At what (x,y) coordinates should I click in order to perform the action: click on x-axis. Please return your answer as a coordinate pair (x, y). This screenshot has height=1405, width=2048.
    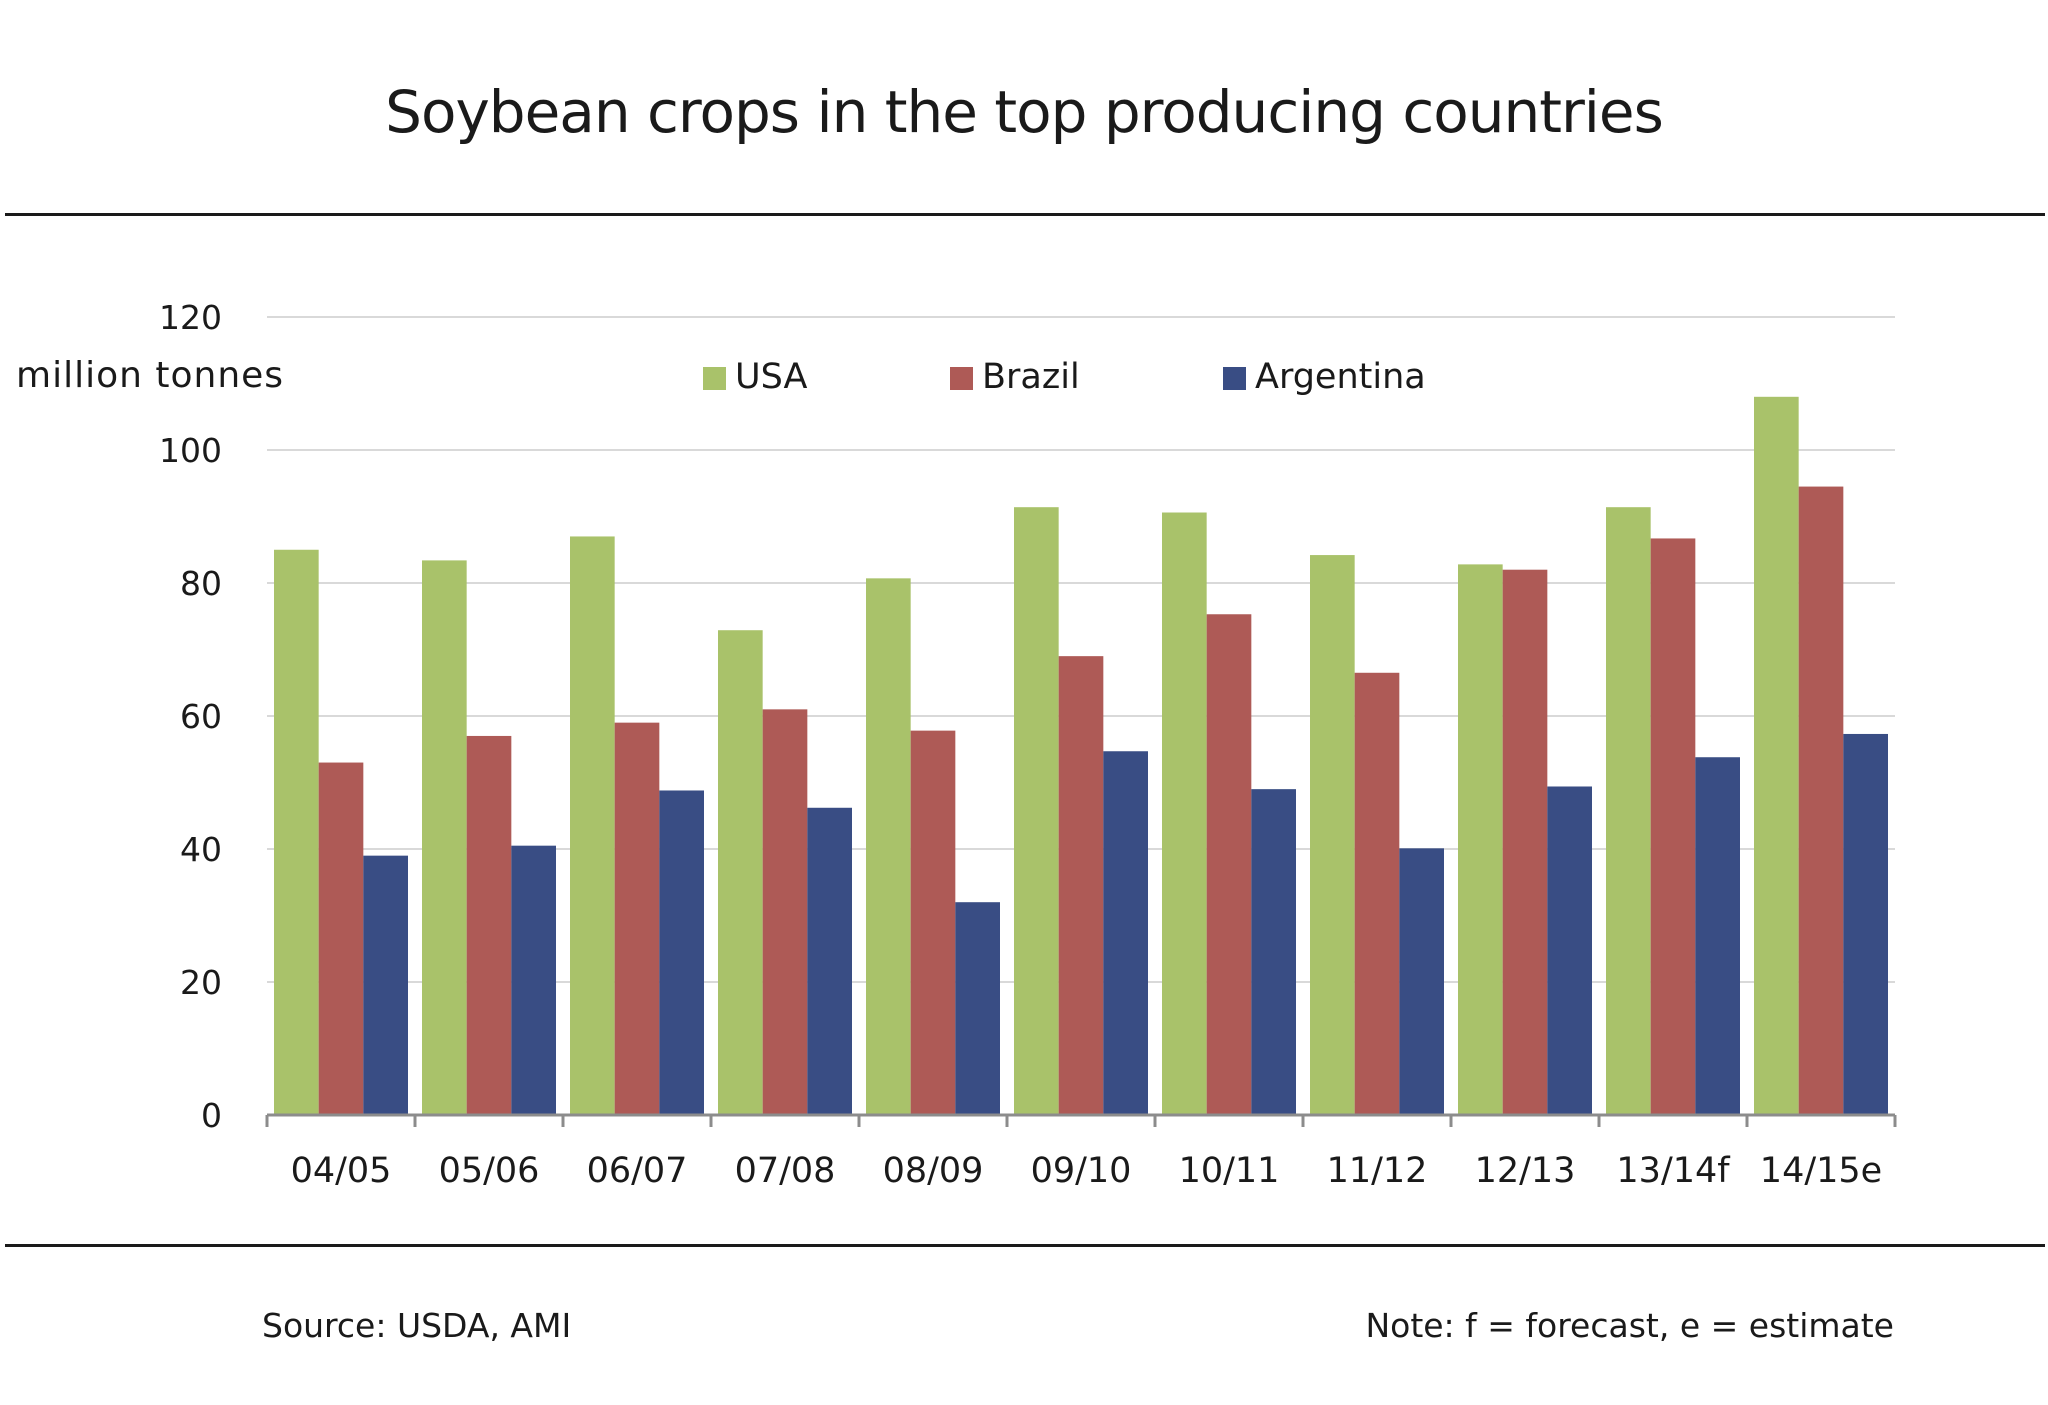
    Looking at the image, I should click on (1081, 1120).